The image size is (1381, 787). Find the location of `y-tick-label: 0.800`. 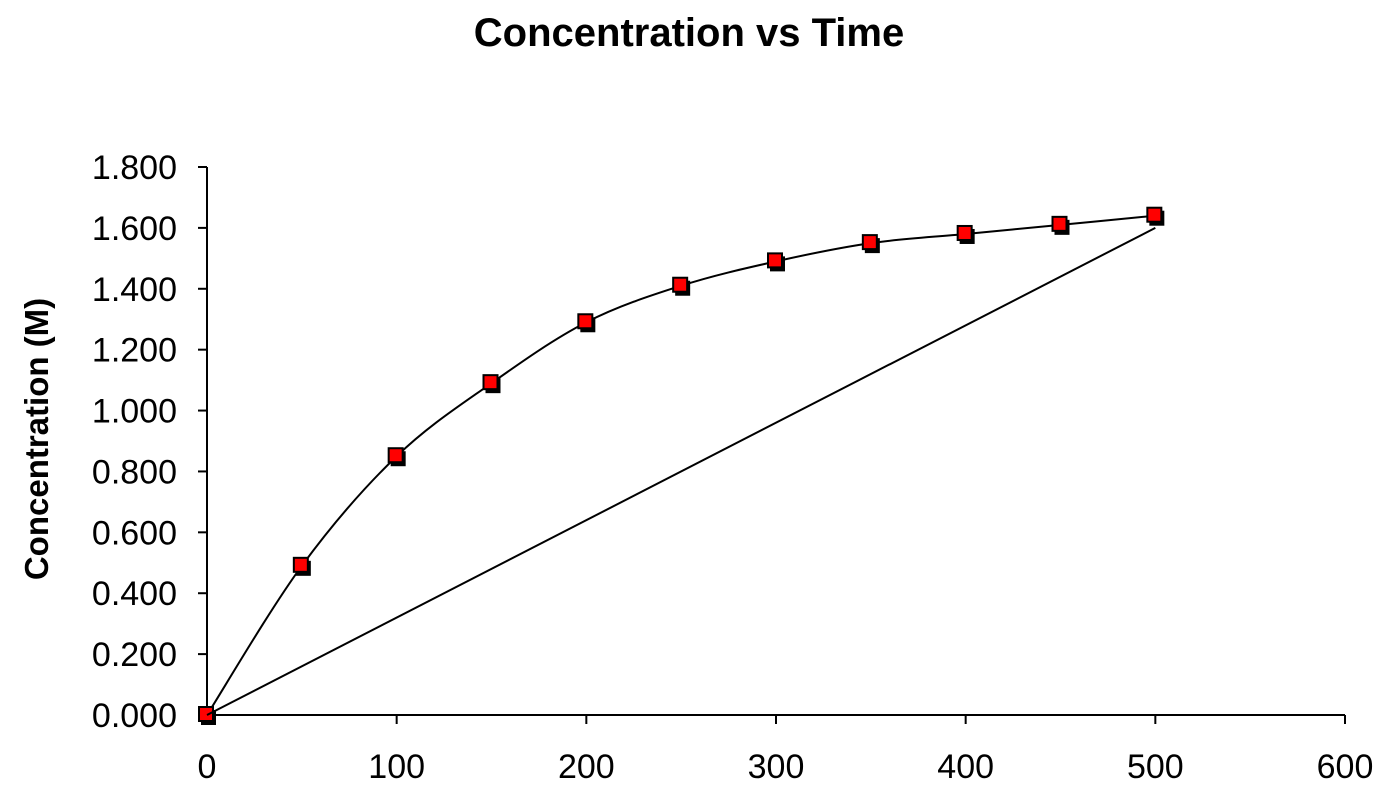

y-tick-label: 0.800 is located at coordinates (134, 472).